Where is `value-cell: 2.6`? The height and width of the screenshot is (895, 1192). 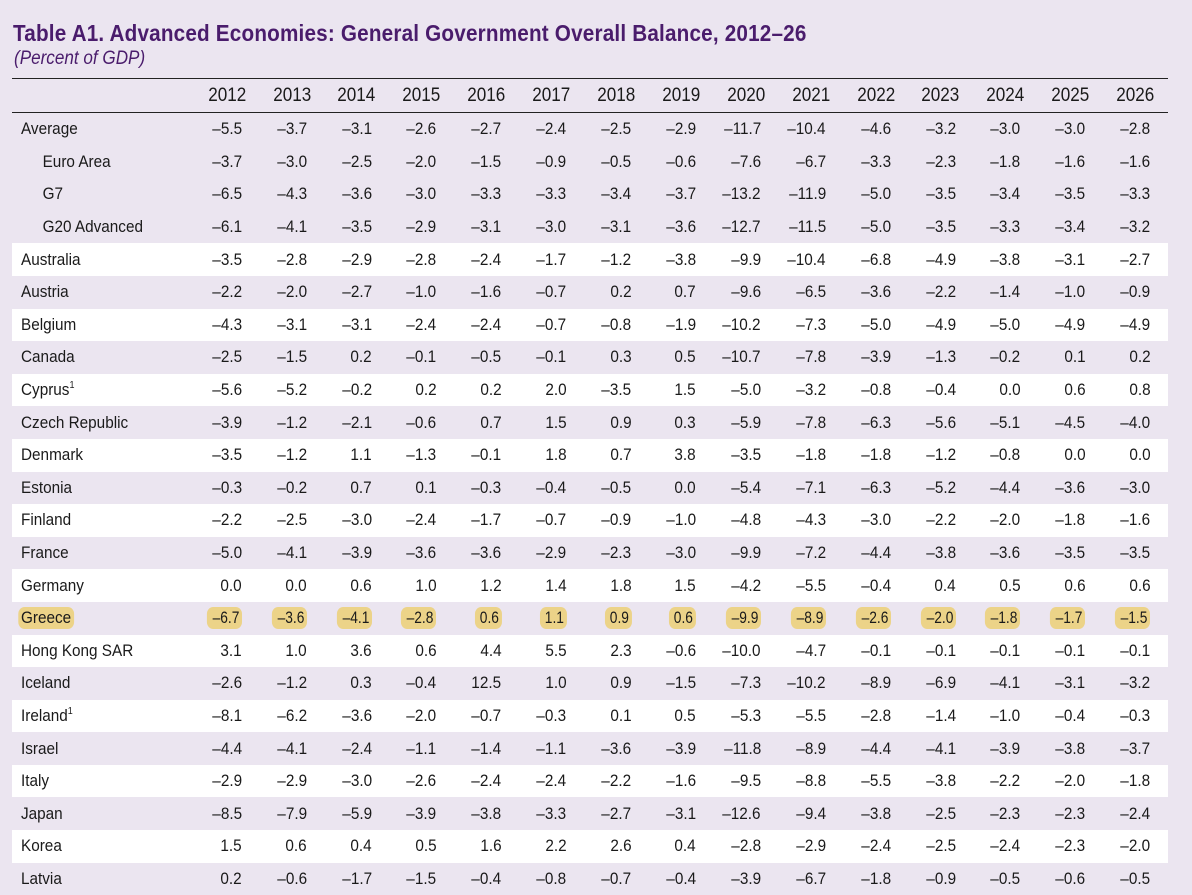
value-cell: 2.6 is located at coordinates (611, 846).